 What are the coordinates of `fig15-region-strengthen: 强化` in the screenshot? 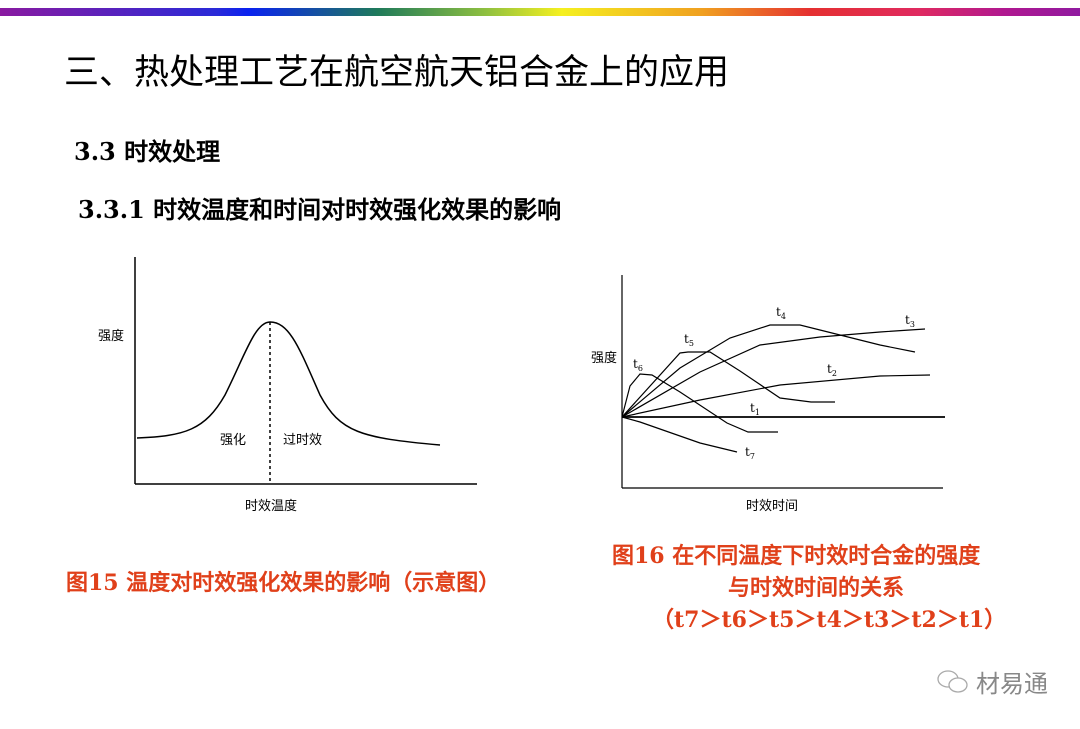 It's located at (233, 440).